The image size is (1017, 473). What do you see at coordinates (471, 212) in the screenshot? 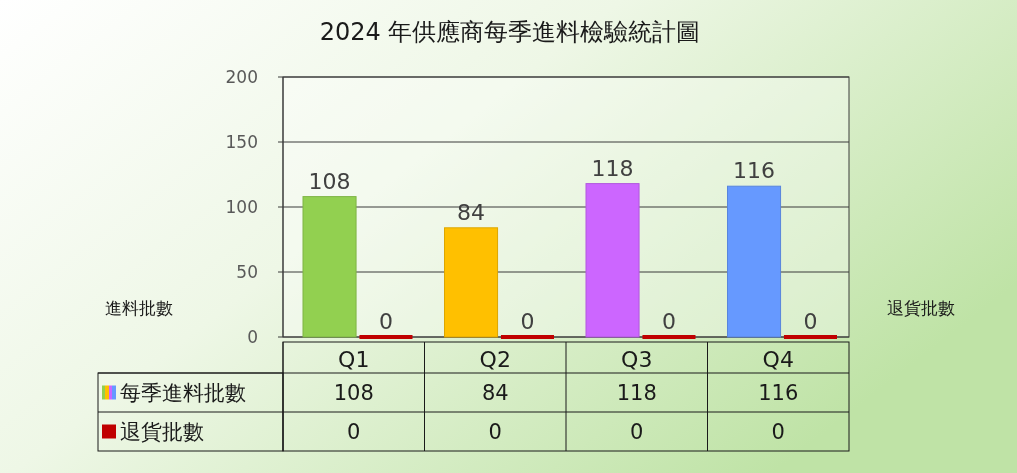
I see `annotation: 84` at bounding box center [471, 212].